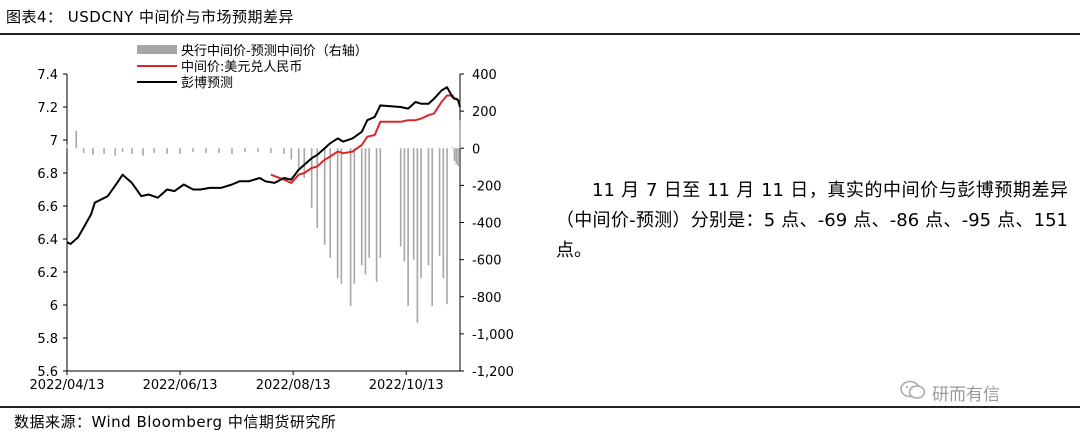 This screenshot has height=439, width=1080. Describe the element at coordinates (47, 339) in the screenshot. I see `y-tick-label: 5.8` at that location.